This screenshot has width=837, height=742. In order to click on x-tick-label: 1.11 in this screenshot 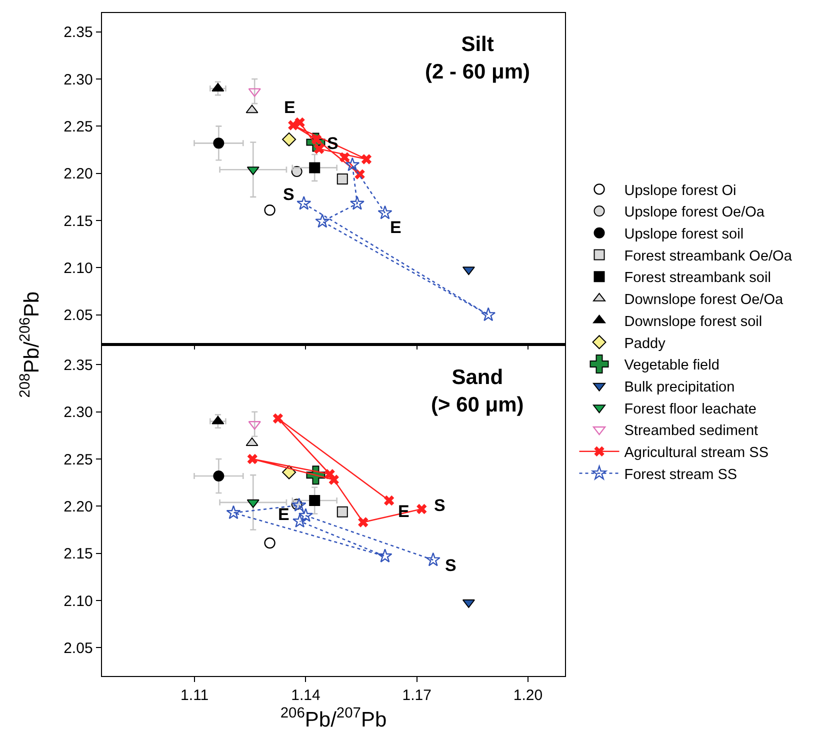, I will do `click(194, 695)`.